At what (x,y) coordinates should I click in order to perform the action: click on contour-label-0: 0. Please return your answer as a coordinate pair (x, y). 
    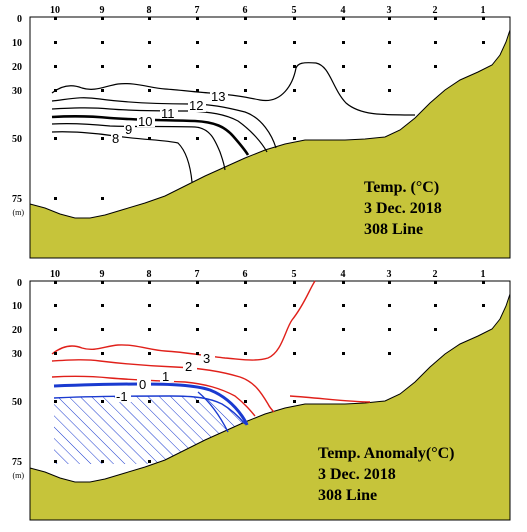
    Looking at the image, I should click on (142, 384).